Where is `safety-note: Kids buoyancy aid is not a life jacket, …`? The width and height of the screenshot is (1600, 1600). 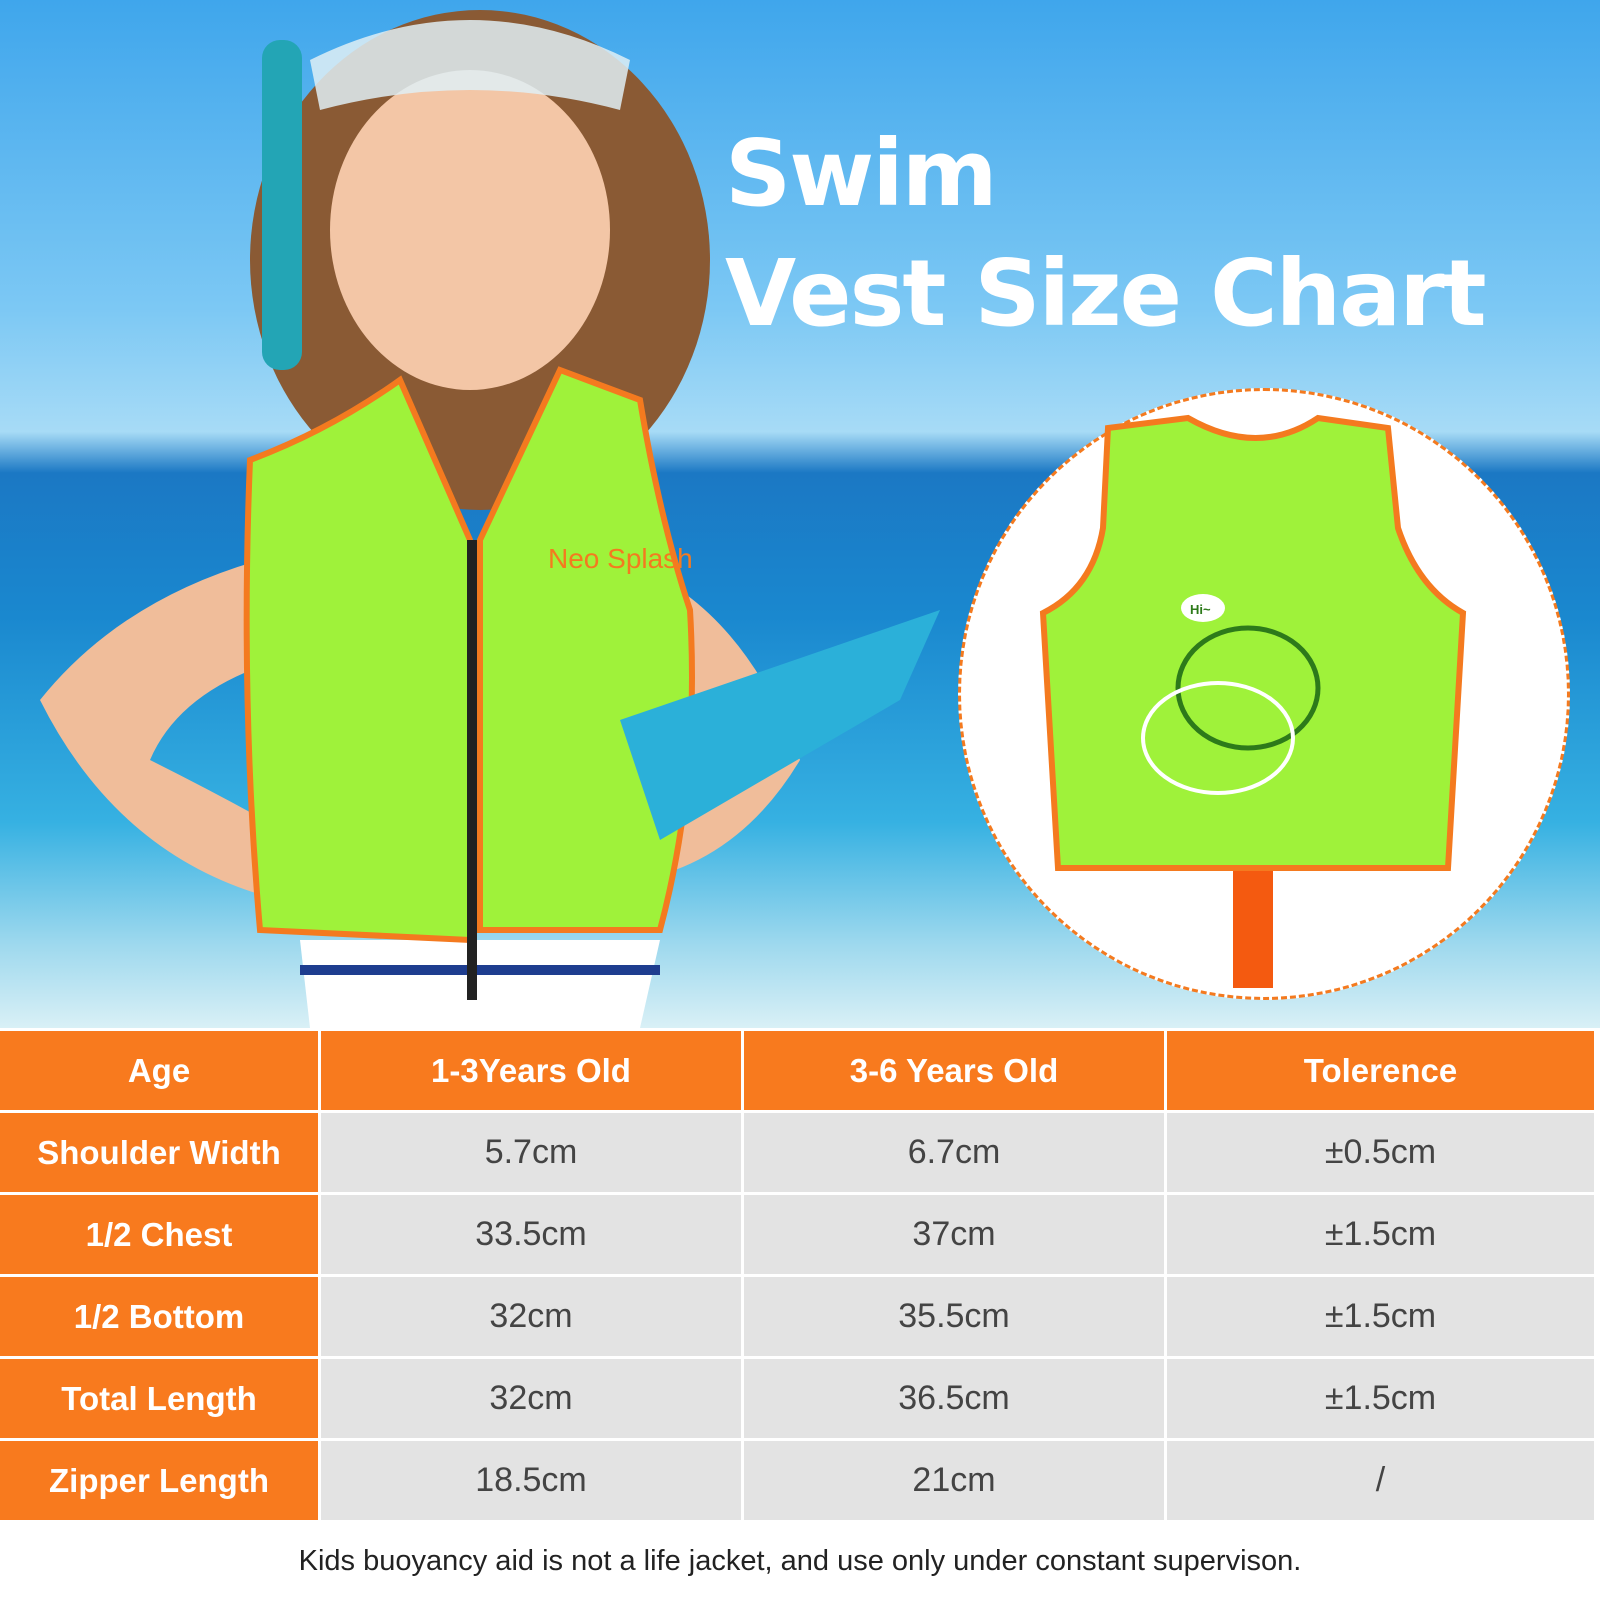
safety-note: Kids buoyancy aid is not a life jacket, … is located at coordinates (800, 1561).